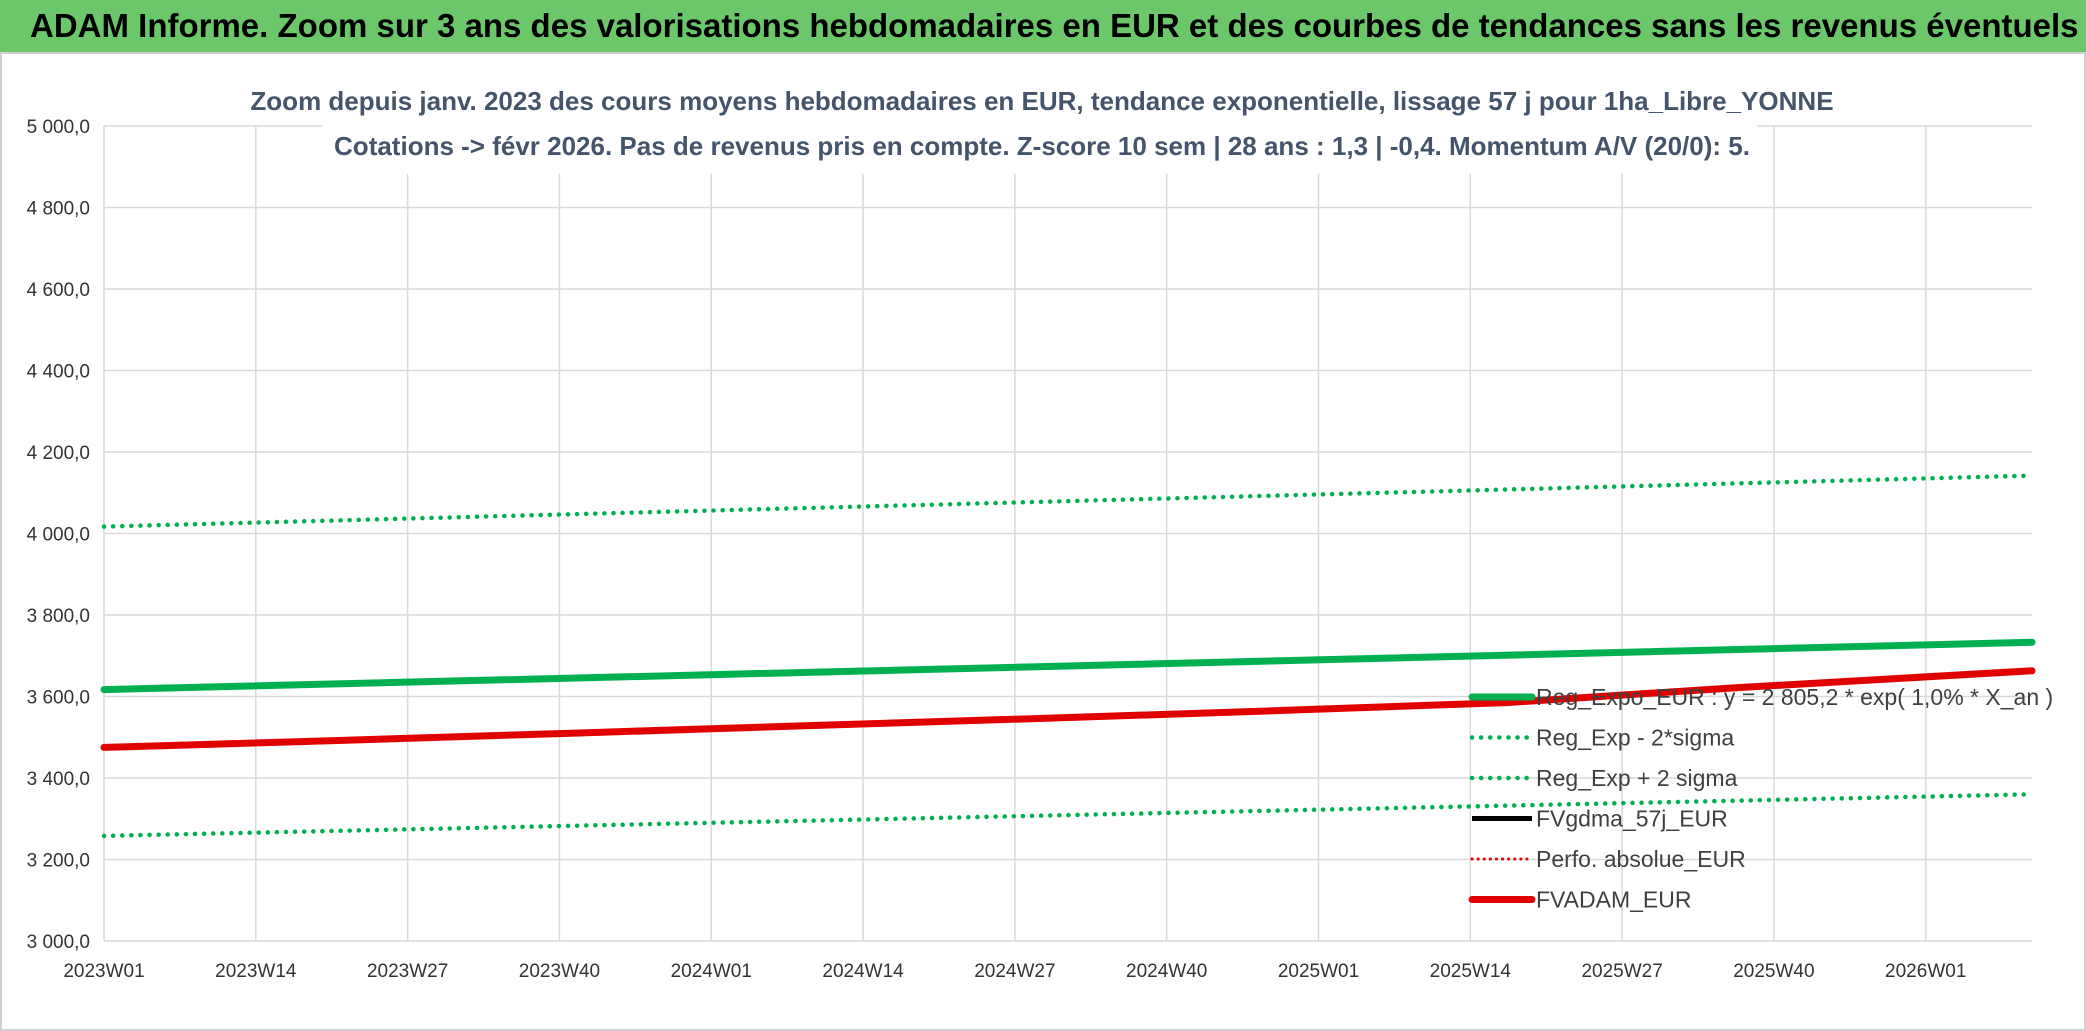  What do you see at coordinates (1166, 971) in the screenshot?
I see `x-tick-label: 2024W40` at bounding box center [1166, 971].